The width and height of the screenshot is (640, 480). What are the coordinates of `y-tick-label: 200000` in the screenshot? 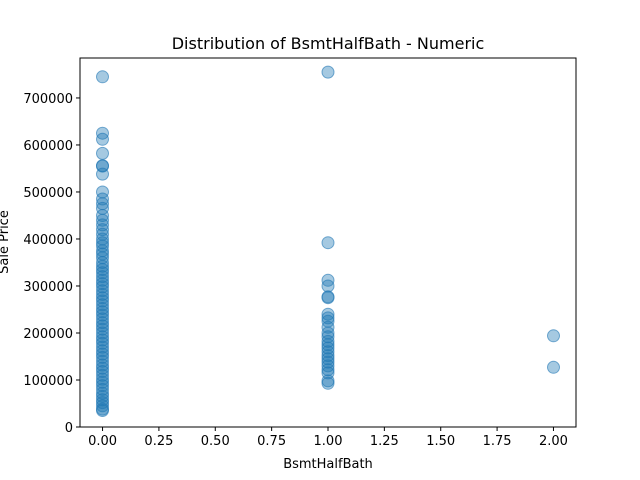 It's located at (48, 334).